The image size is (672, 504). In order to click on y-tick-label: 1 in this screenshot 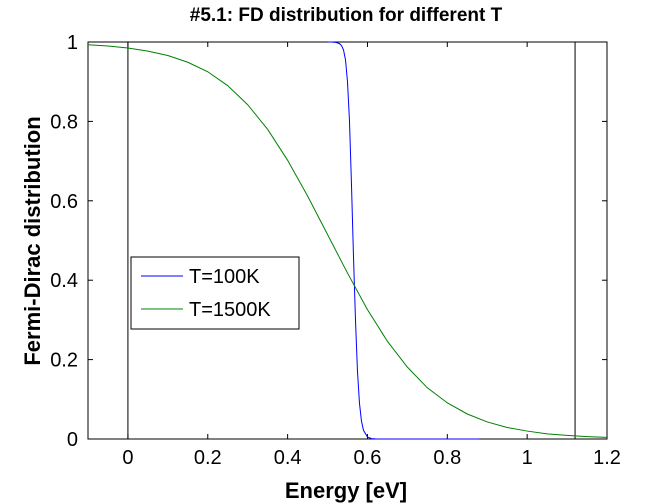, I will do `click(72, 43)`.